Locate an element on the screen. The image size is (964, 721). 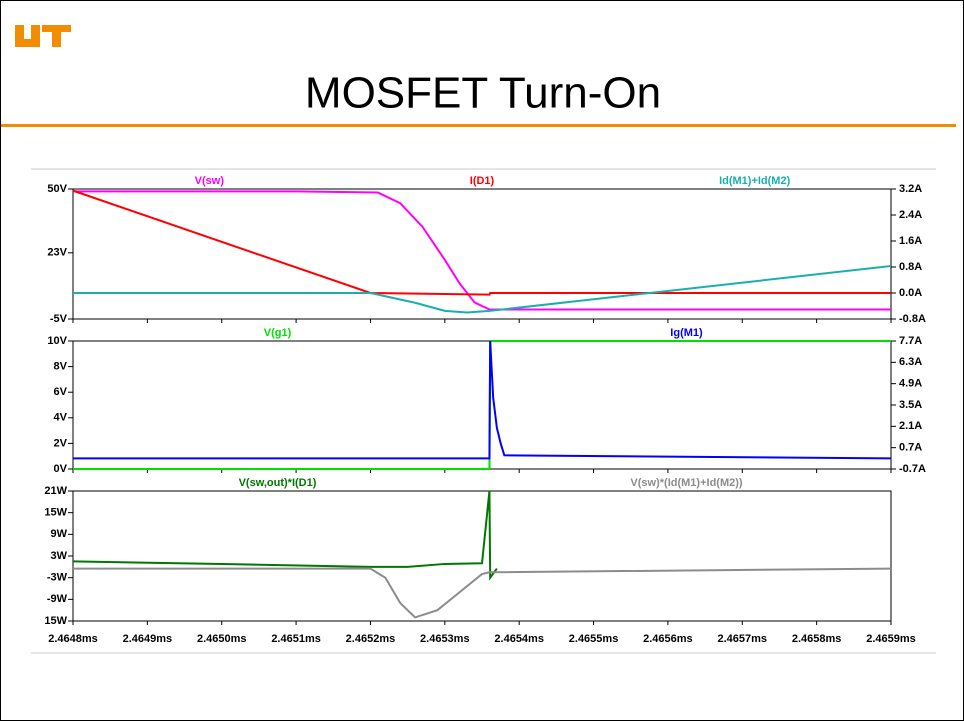
y-tick-label: 21W is located at coordinates (55, 491).